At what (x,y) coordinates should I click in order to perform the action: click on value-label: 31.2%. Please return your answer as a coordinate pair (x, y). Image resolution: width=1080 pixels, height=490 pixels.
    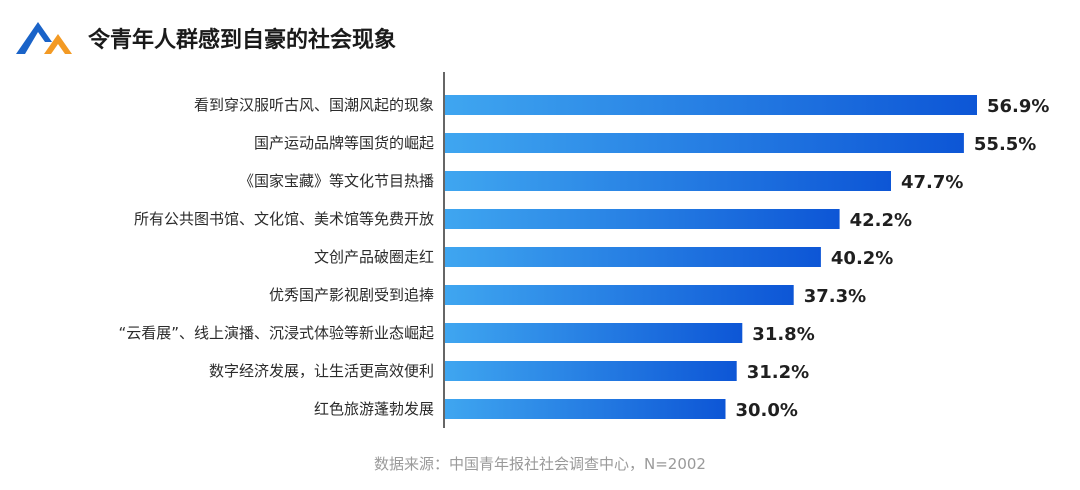
    Looking at the image, I should click on (778, 372).